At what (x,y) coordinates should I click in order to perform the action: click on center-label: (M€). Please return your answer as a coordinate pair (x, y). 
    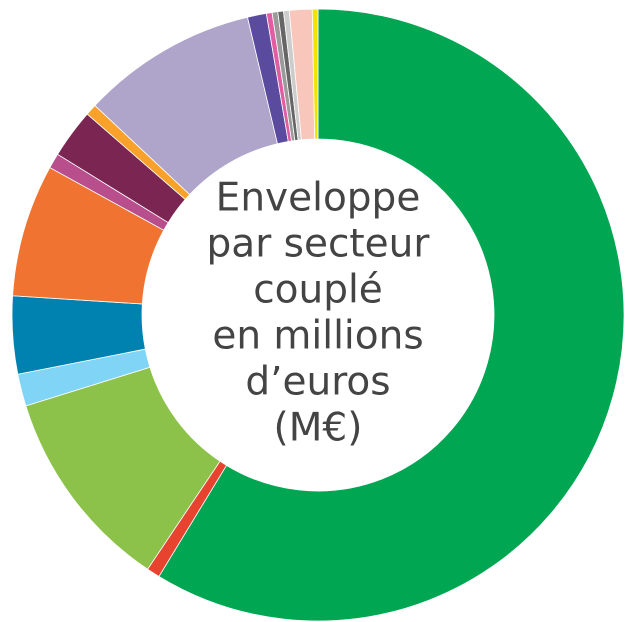
    Looking at the image, I should click on (318, 428).